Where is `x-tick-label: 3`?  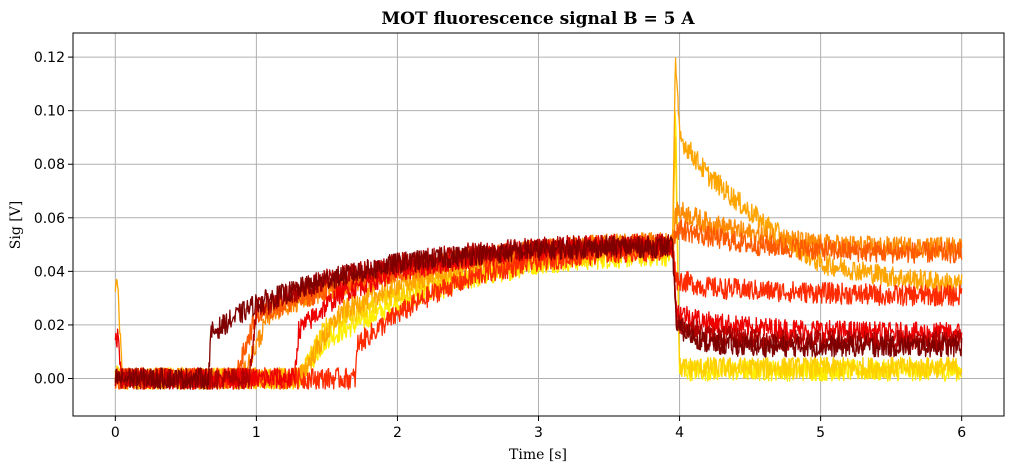 x-tick-label: 3 is located at coordinates (538, 433).